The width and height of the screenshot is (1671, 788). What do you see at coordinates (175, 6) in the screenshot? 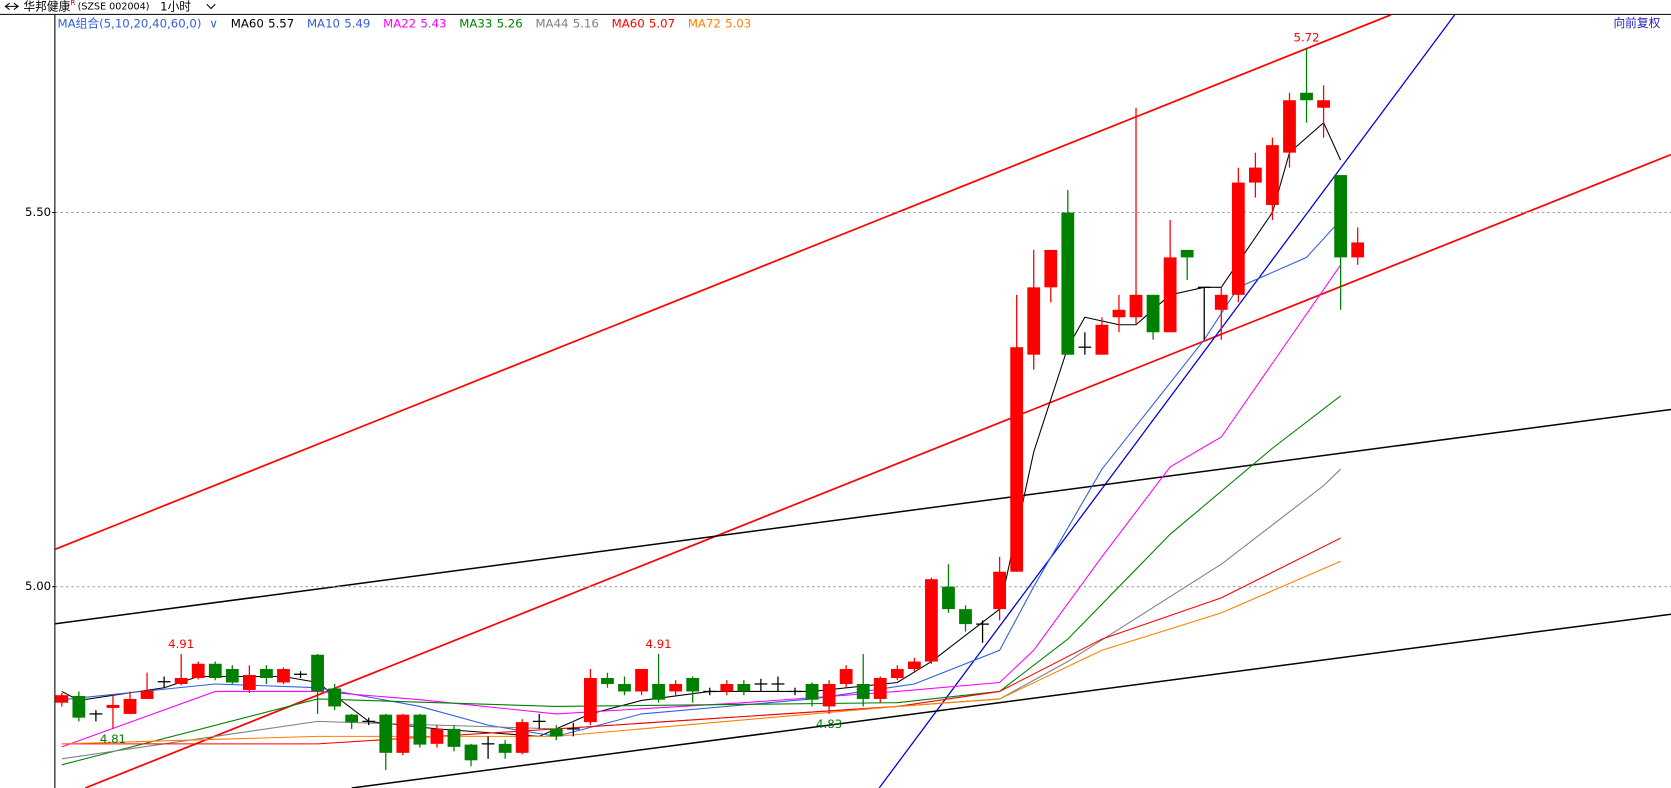
I see `period-select: 1小时` at bounding box center [175, 6].